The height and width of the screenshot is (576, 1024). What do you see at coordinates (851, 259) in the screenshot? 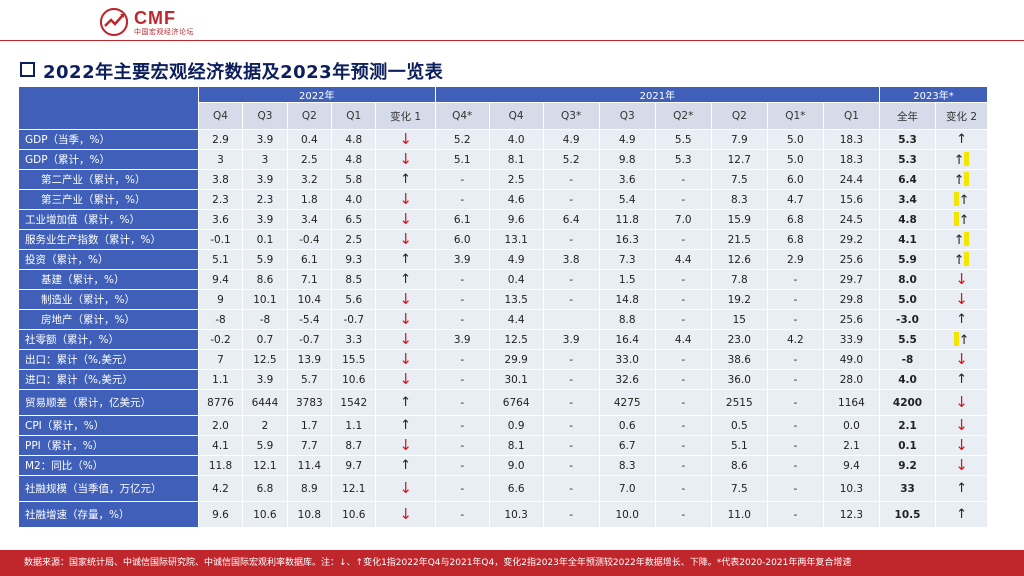
I see `value-2021: 25.6` at bounding box center [851, 259].